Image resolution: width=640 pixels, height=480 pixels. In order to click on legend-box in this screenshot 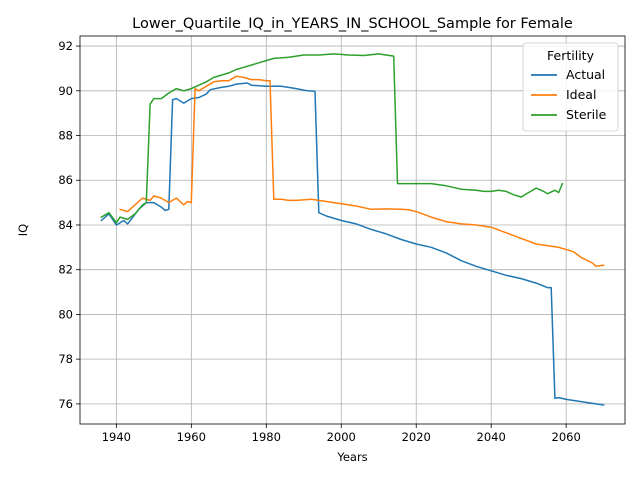, I will do `click(570, 87)`.